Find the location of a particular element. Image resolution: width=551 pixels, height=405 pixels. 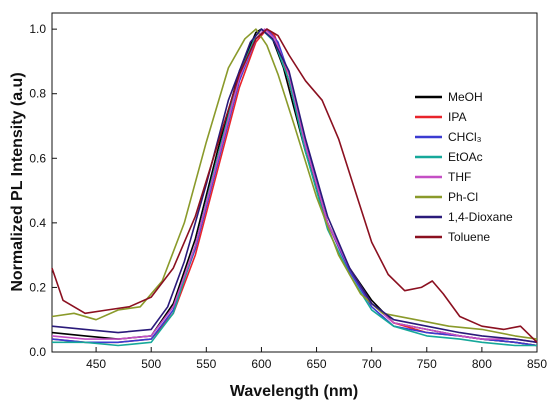

y-tick-label: 0.0 is located at coordinates (37, 352).